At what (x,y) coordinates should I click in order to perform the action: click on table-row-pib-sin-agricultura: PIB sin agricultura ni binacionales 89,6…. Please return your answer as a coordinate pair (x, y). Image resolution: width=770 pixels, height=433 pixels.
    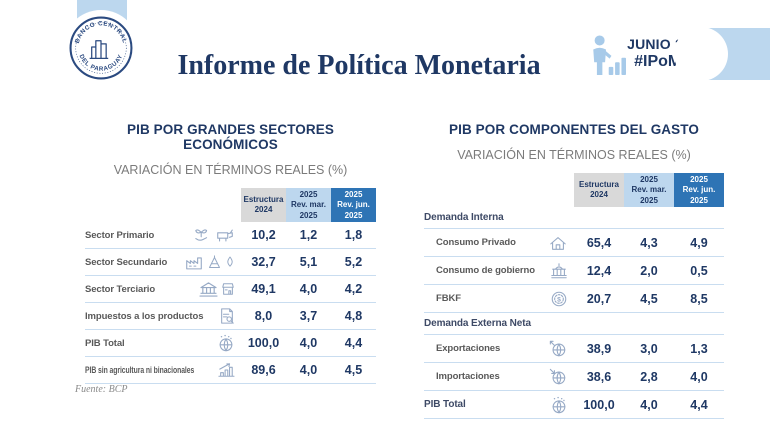
    Looking at the image, I should click on (230, 371).